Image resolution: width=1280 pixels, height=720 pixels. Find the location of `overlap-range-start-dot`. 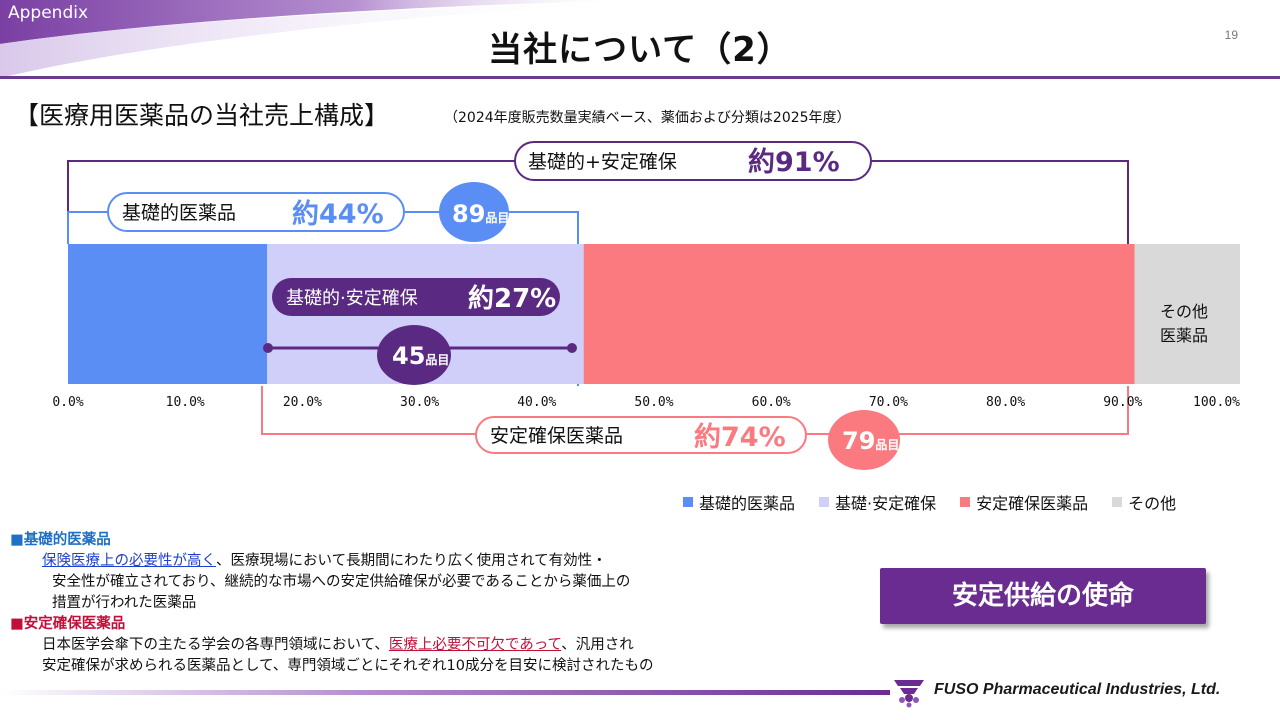

overlap-range-start-dot is located at coordinates (268, 348).